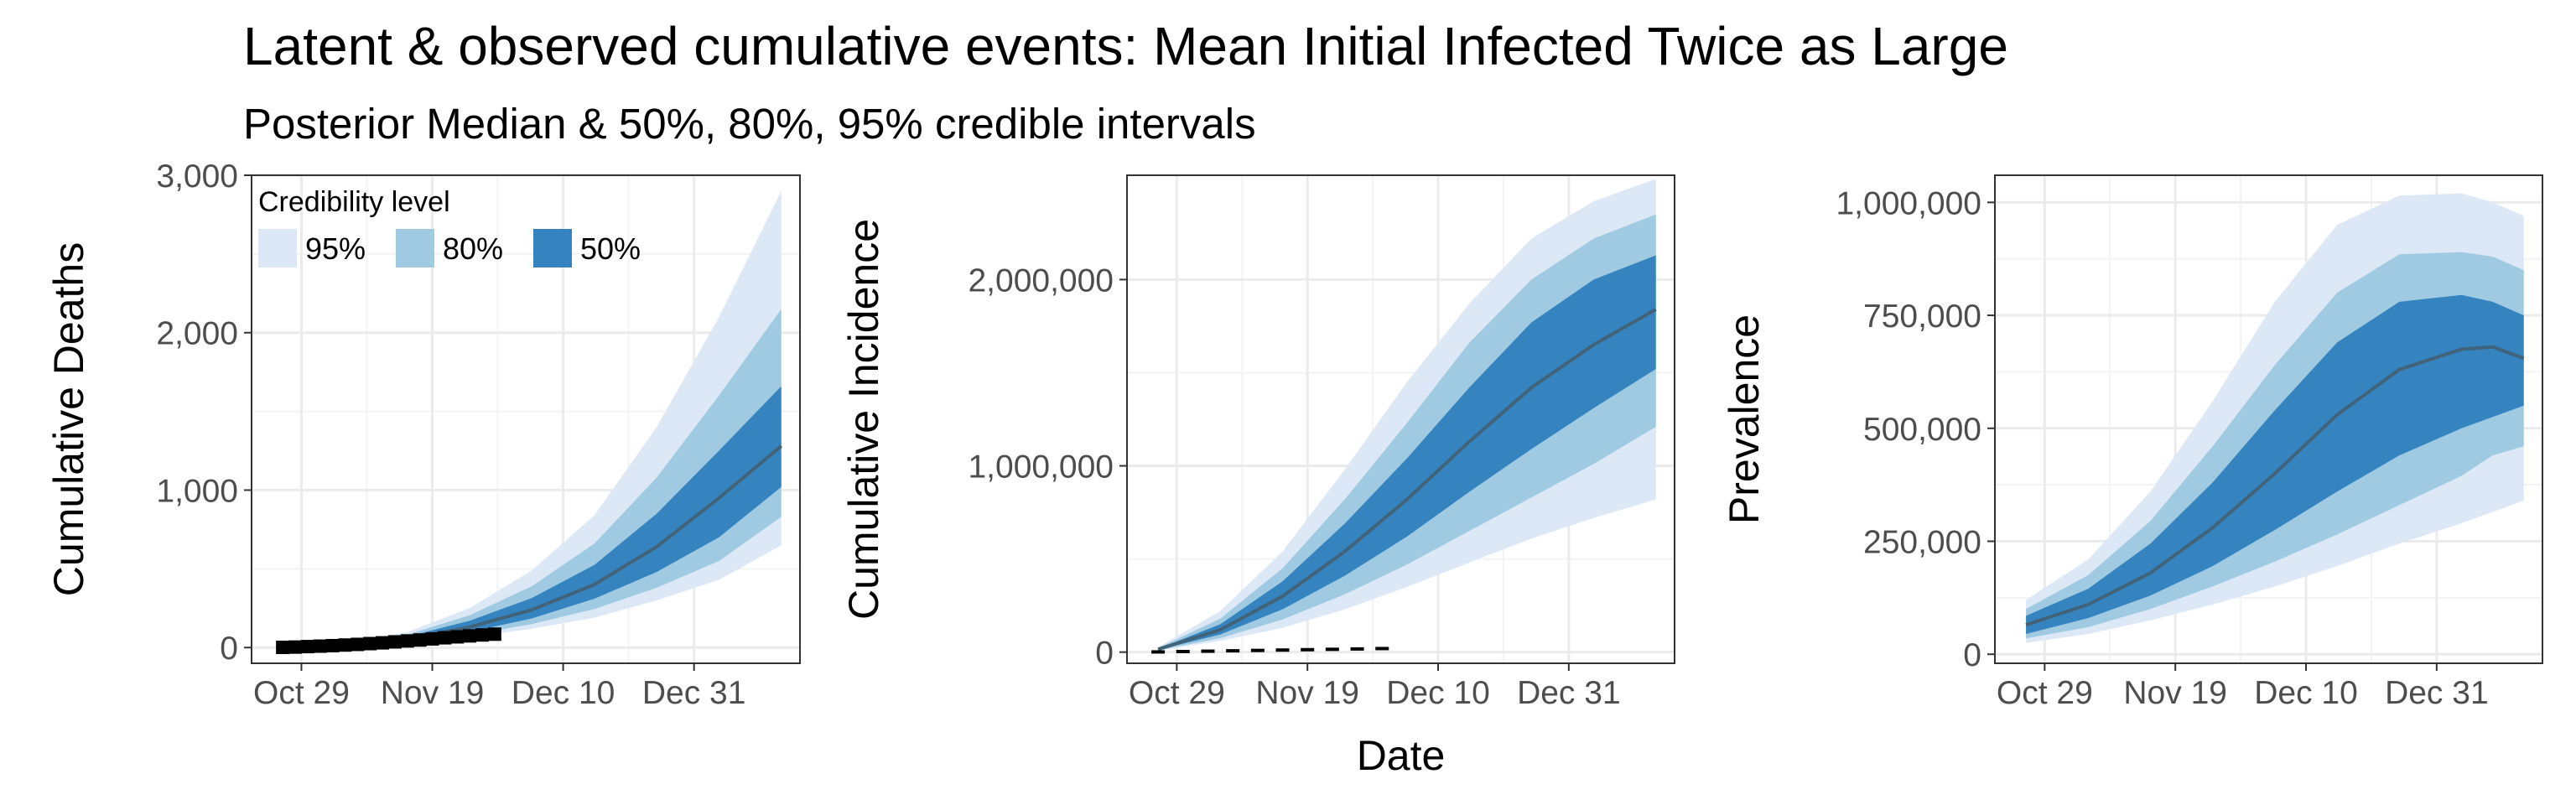 This screenshot has width=2576, height=805. Describe the element at coordinates (335, 248) in the screenshot. I see `legend-label: 95%` at that location.